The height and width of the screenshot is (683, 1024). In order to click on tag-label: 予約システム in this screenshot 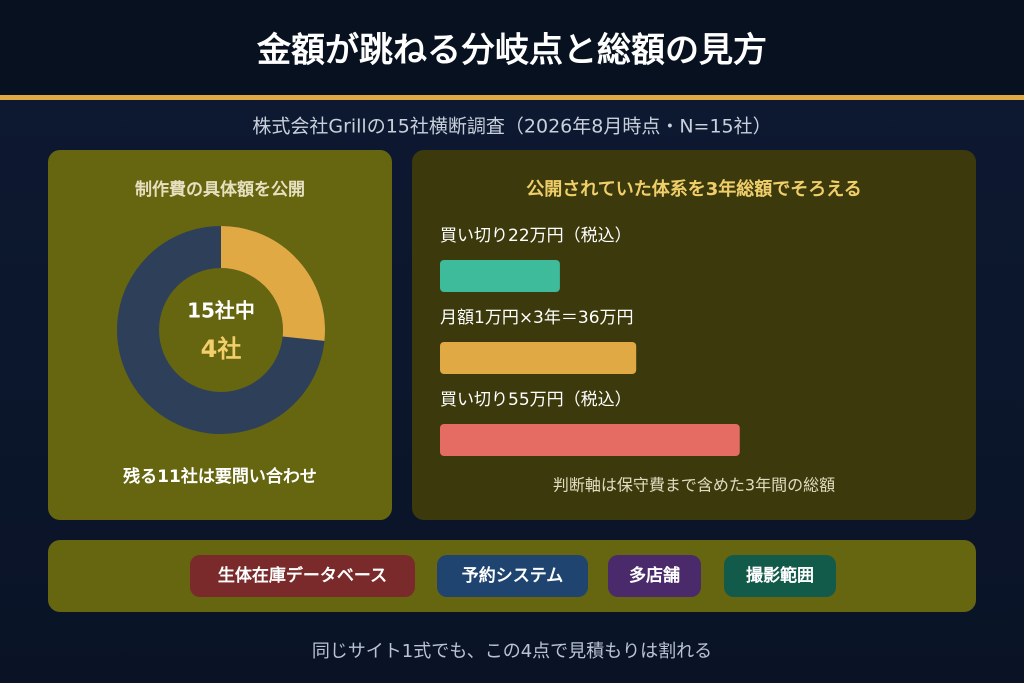, I will do `click(513, 575)`.